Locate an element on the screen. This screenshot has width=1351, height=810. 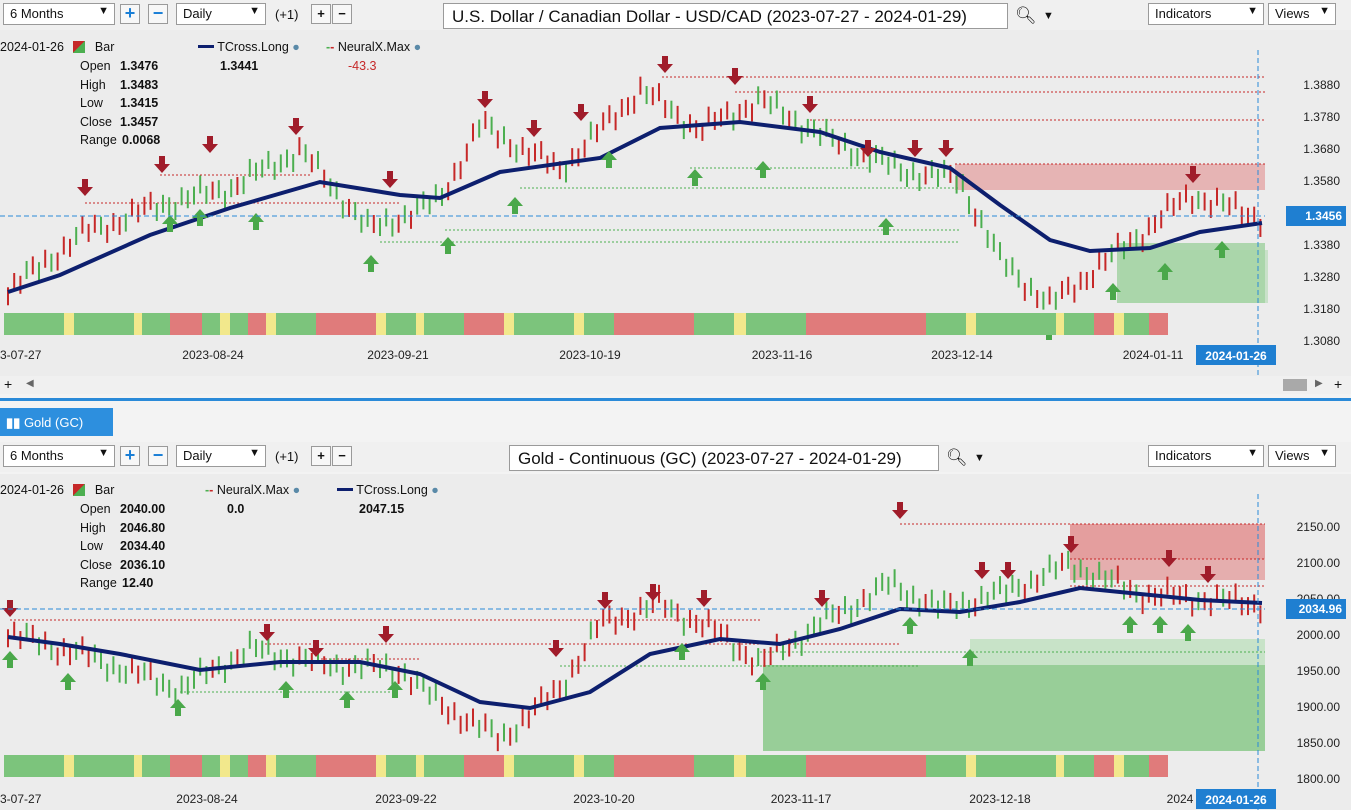
pane-divider is located at coordinates (675, 399).